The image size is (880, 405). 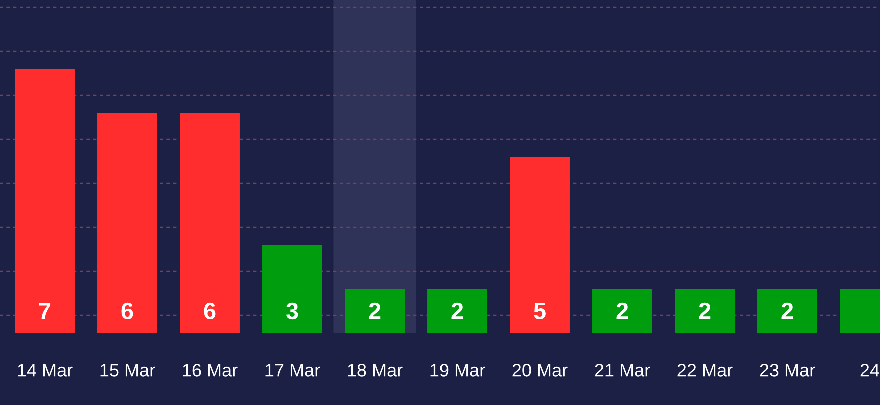 What do you see at coordinates (375, 370) in the screenshot?
I see `x-tick-label: 18 Mar` at bounding box center [375, 370].